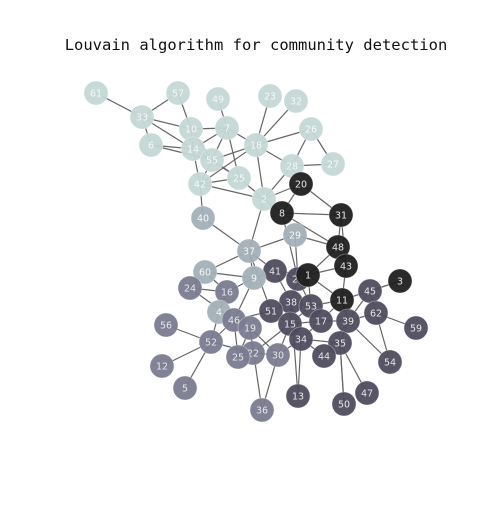 The height and width of the screenshot is (505, 500). Describe the element at coordinates (234, 321) in the screenshot. I see `node-label: 46` at that location.